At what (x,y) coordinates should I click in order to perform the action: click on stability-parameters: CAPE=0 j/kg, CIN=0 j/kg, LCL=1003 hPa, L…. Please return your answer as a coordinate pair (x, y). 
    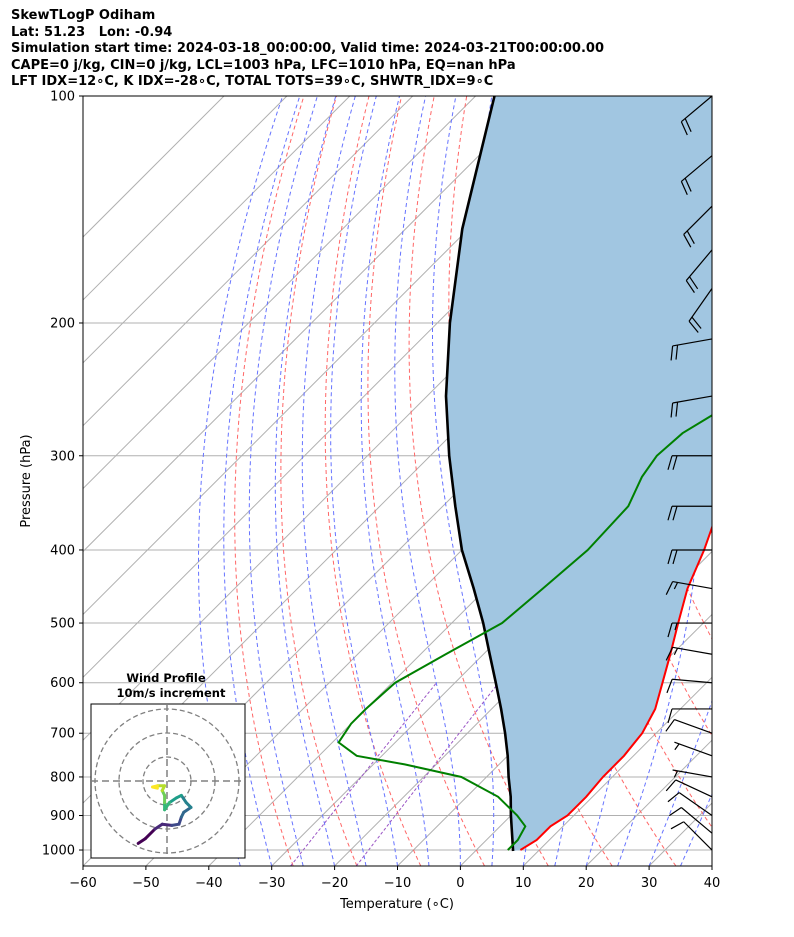
    Looking at the image, I should click on (263, 65).